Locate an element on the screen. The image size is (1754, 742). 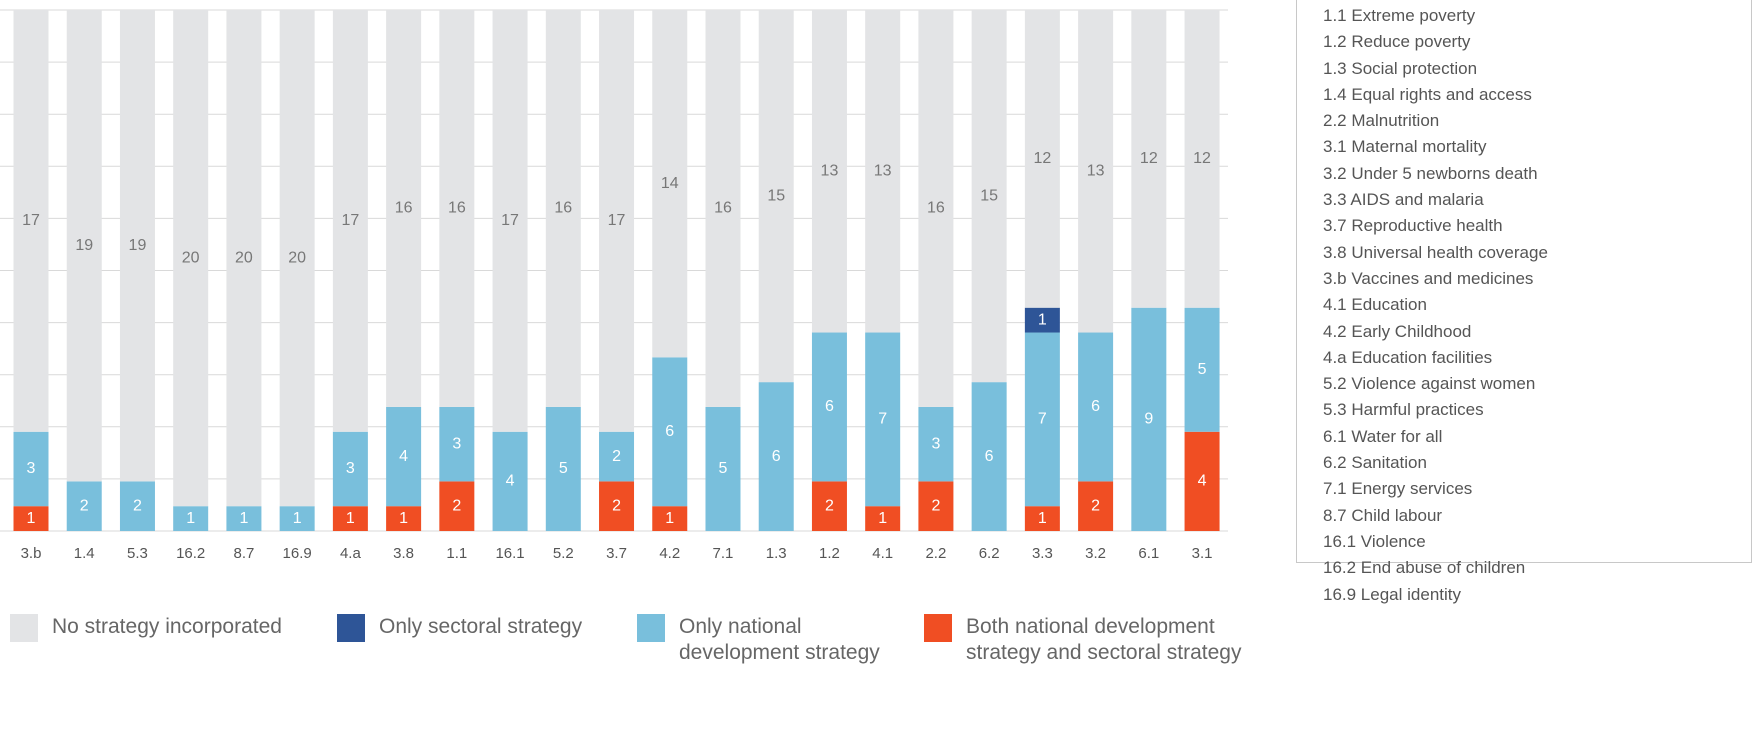
key-entry: 6.2 Sanitation is located at coordinates (1375, 463).